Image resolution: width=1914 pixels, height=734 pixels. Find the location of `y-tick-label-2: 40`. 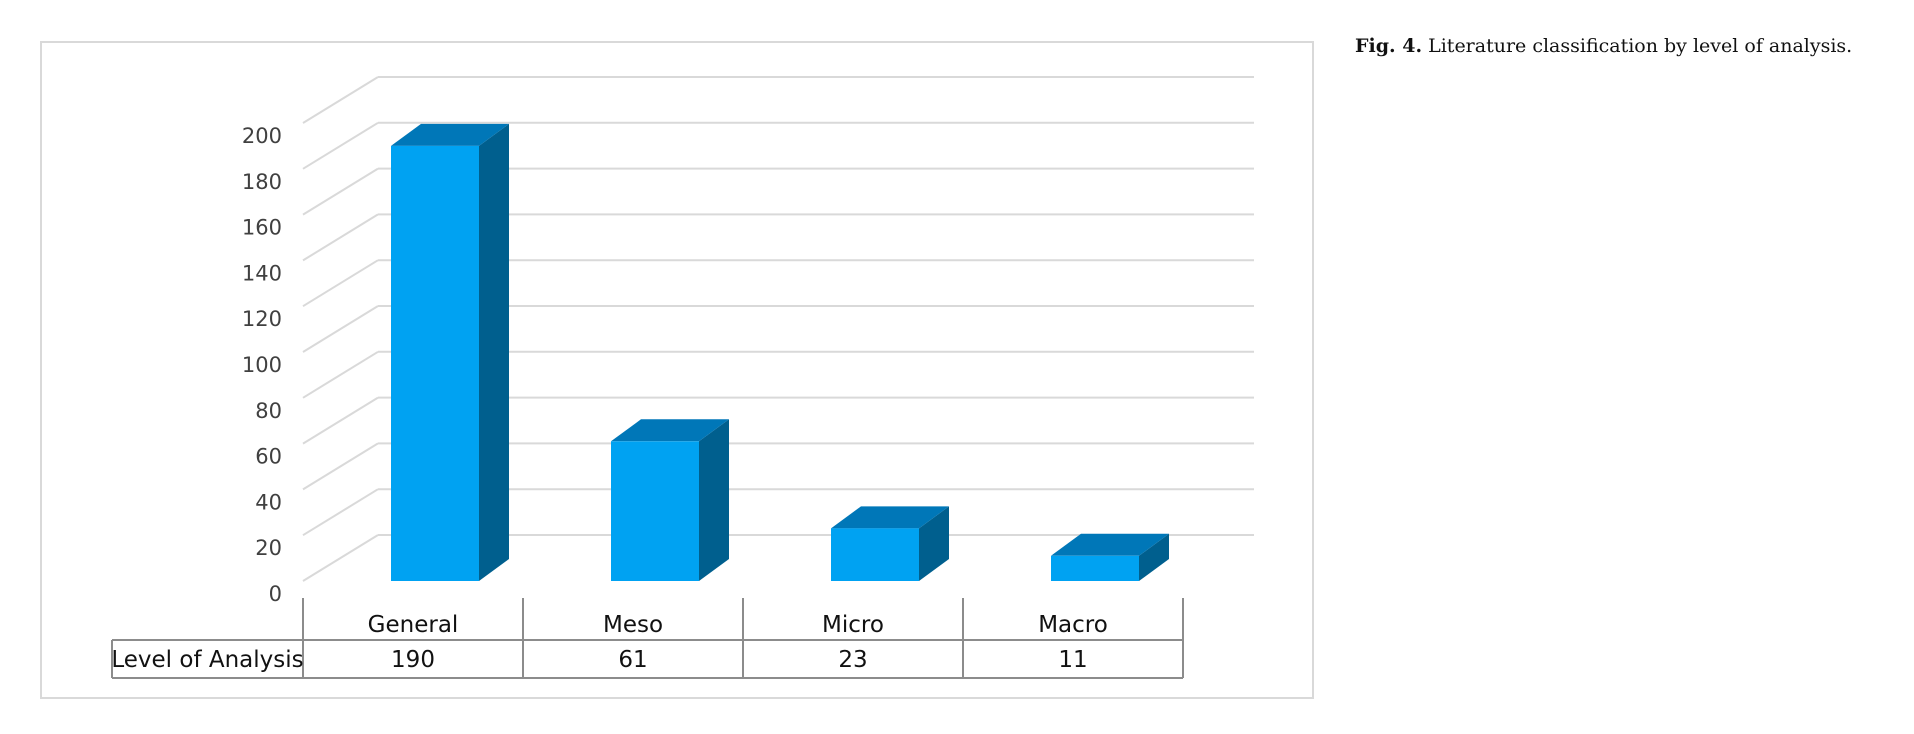

y-tick-label-2: 40 is located at coordinates (268, 502).